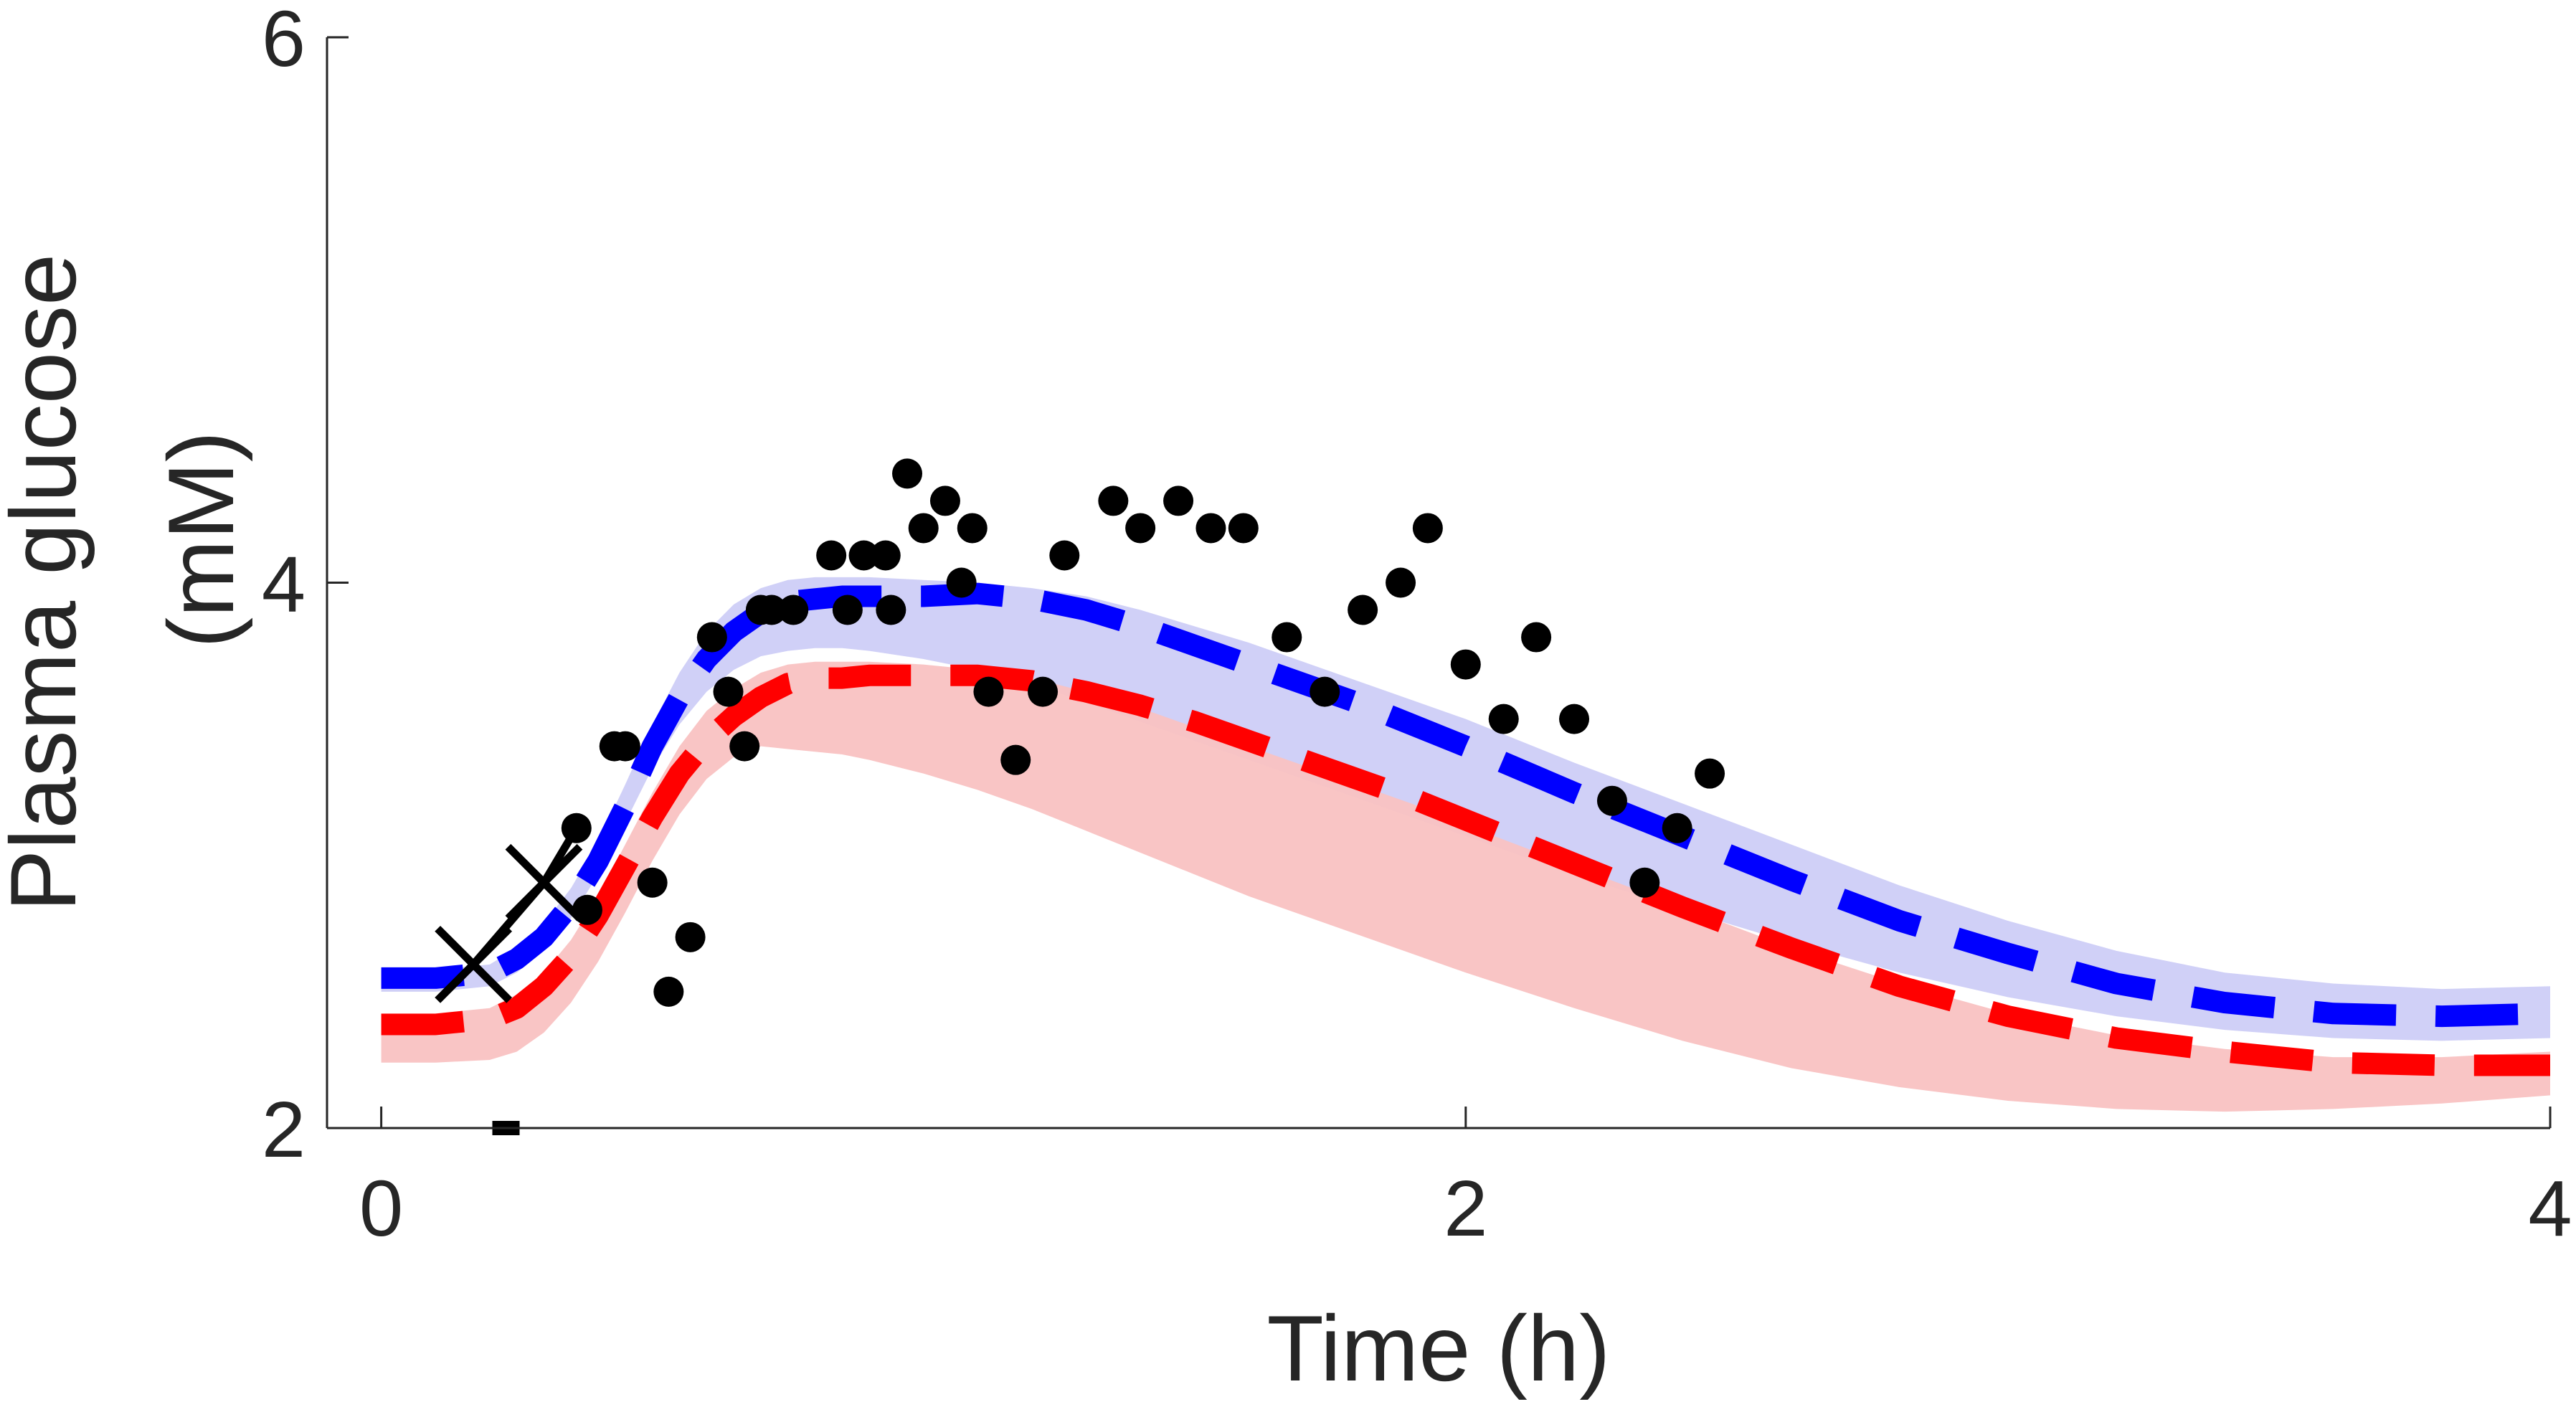 Image resolution: width=2576 pixels, height=1402 pixels. I want to click on y-axis-label-line2: (mM), so click(200, 540).